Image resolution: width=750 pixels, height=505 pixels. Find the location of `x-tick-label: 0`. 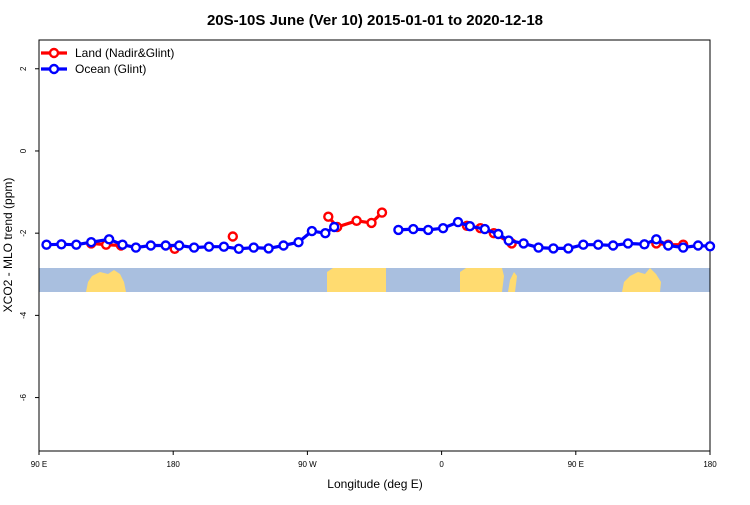

x-tick-label: 0 is located at coordinates (441, 464).